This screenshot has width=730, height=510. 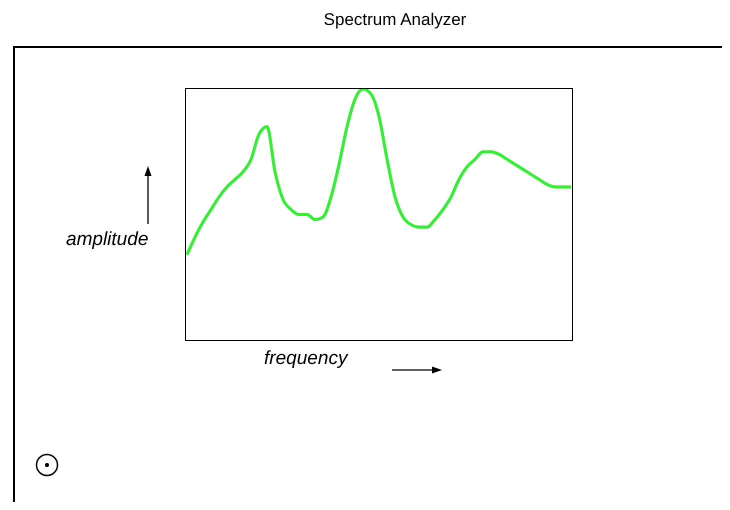 What do you see at coordinates (306, 359) in the screenshot?
I see `x-axis-title: frequency` at bounding box center [306, 359].